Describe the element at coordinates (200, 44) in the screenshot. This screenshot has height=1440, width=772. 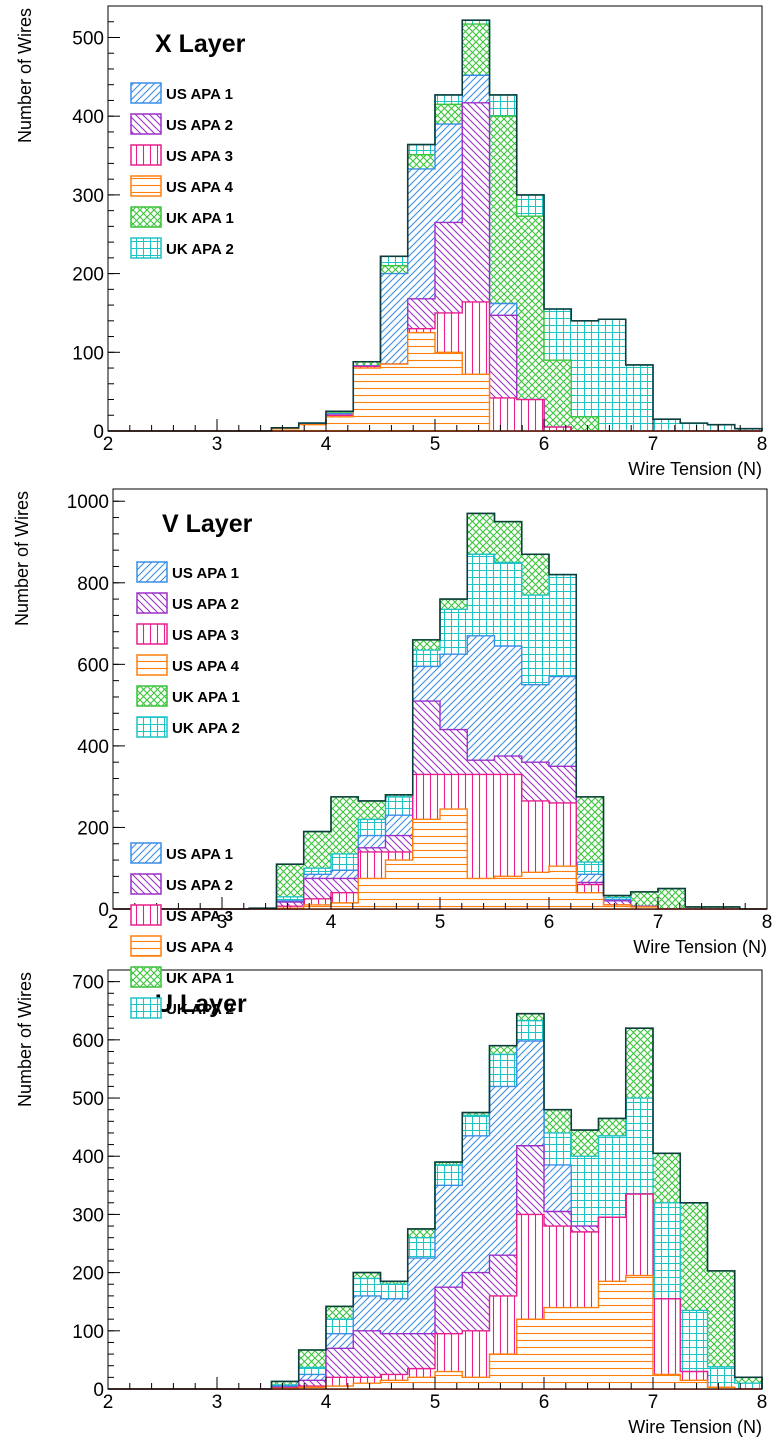
I see `panel-title: X Layer` at that location.